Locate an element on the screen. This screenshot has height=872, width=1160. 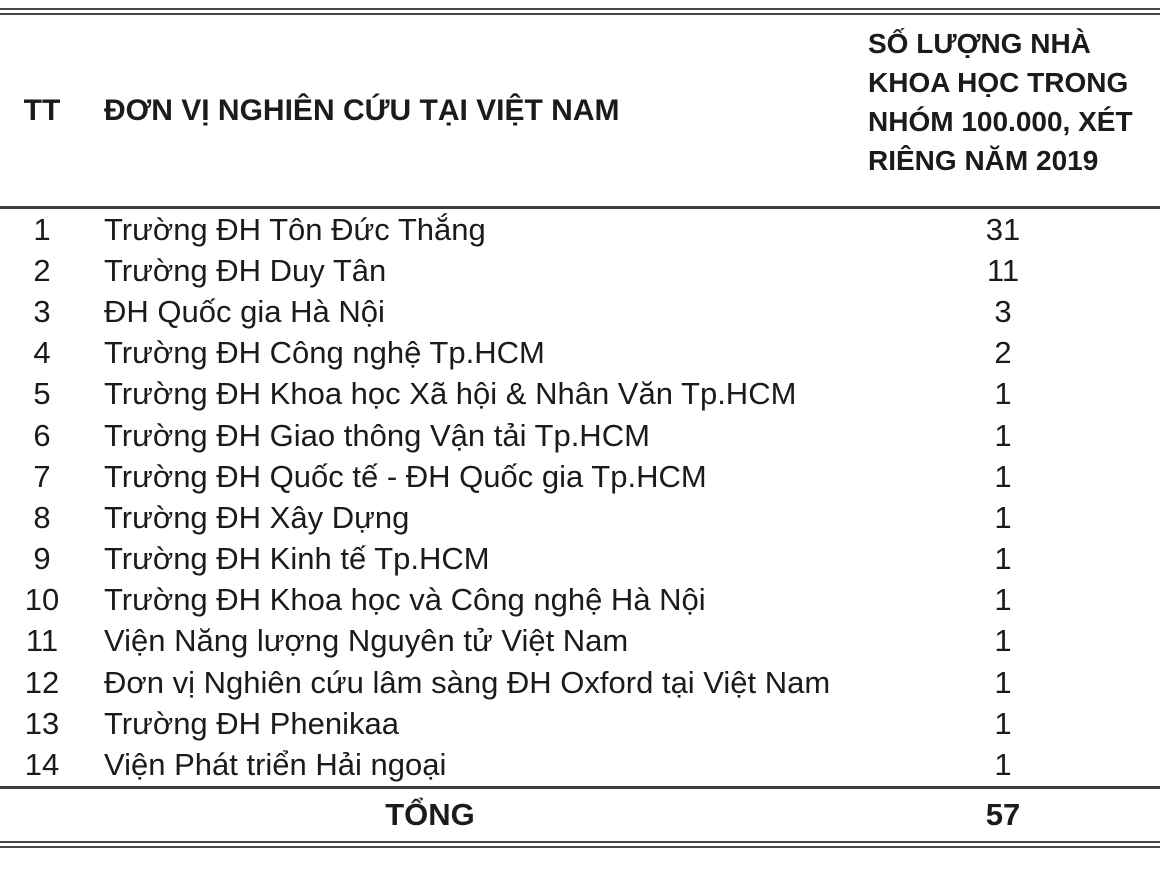
cell-index: 4 is located at coordinates (42, 353).